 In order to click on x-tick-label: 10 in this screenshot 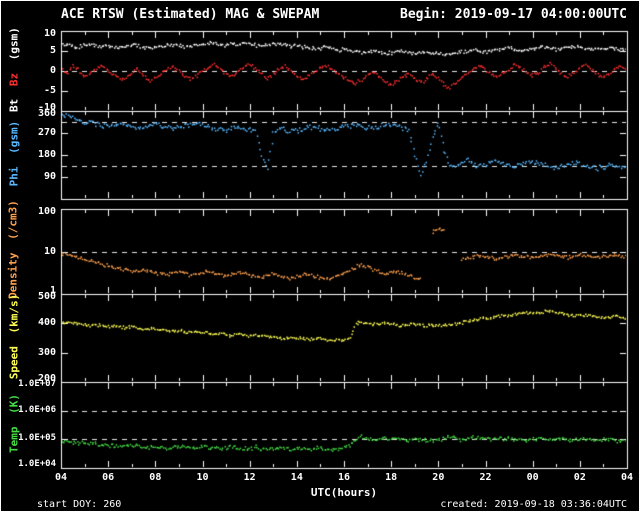, I will do `click(202, 477)`.